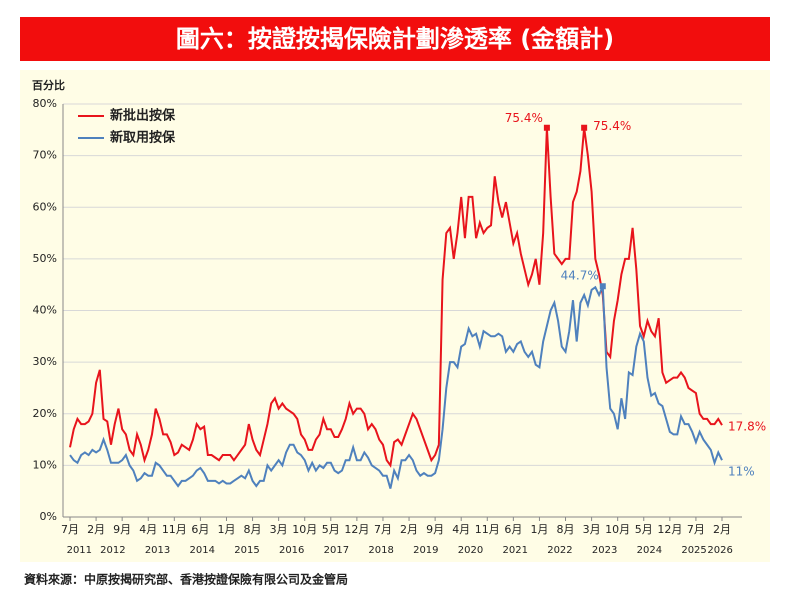 The image size is (791, 614). I want to click on data-label: 44.7%, so click(580, 276).